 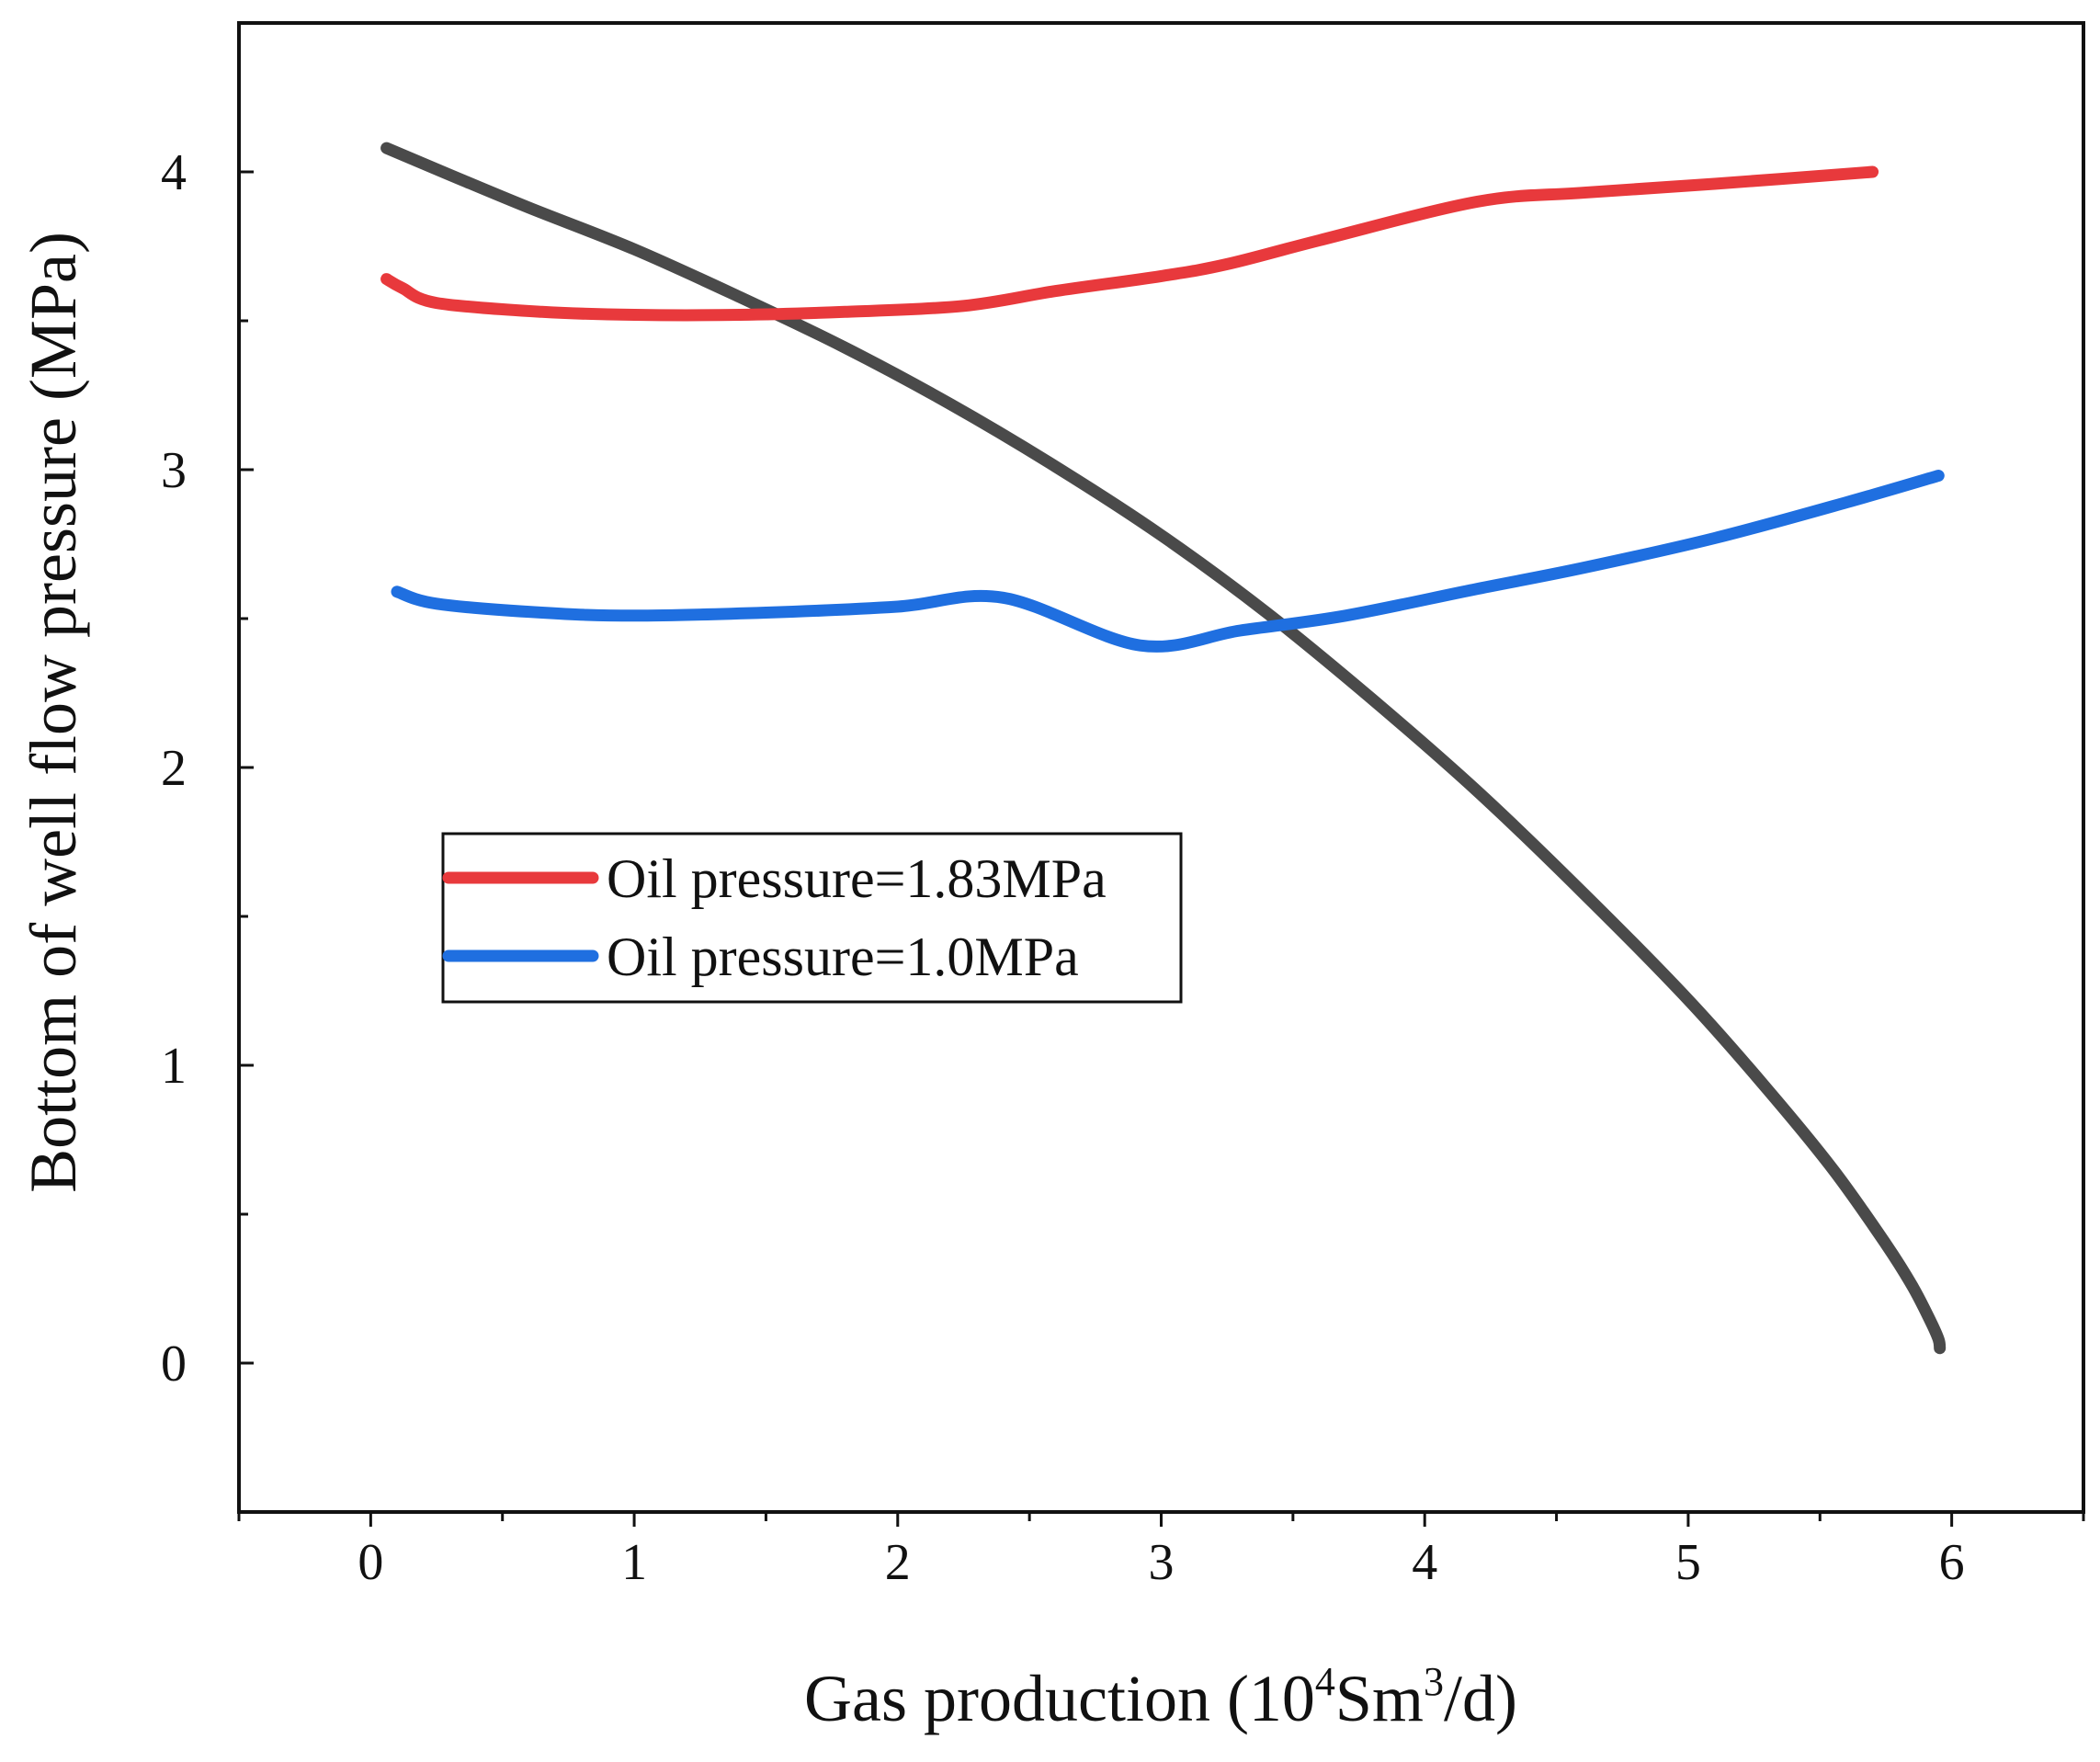 What do you see at coordinates (174, 172) in the screenshot?
I see `y-tick-label: 4` at bounding box center [174, 172].